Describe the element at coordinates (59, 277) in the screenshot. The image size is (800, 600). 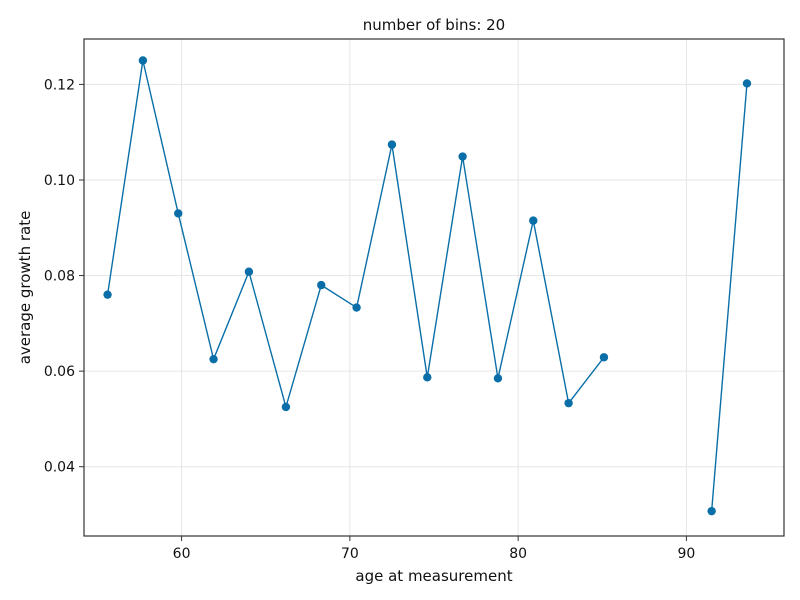
I see `y-tick-label: 0.08` at that location.